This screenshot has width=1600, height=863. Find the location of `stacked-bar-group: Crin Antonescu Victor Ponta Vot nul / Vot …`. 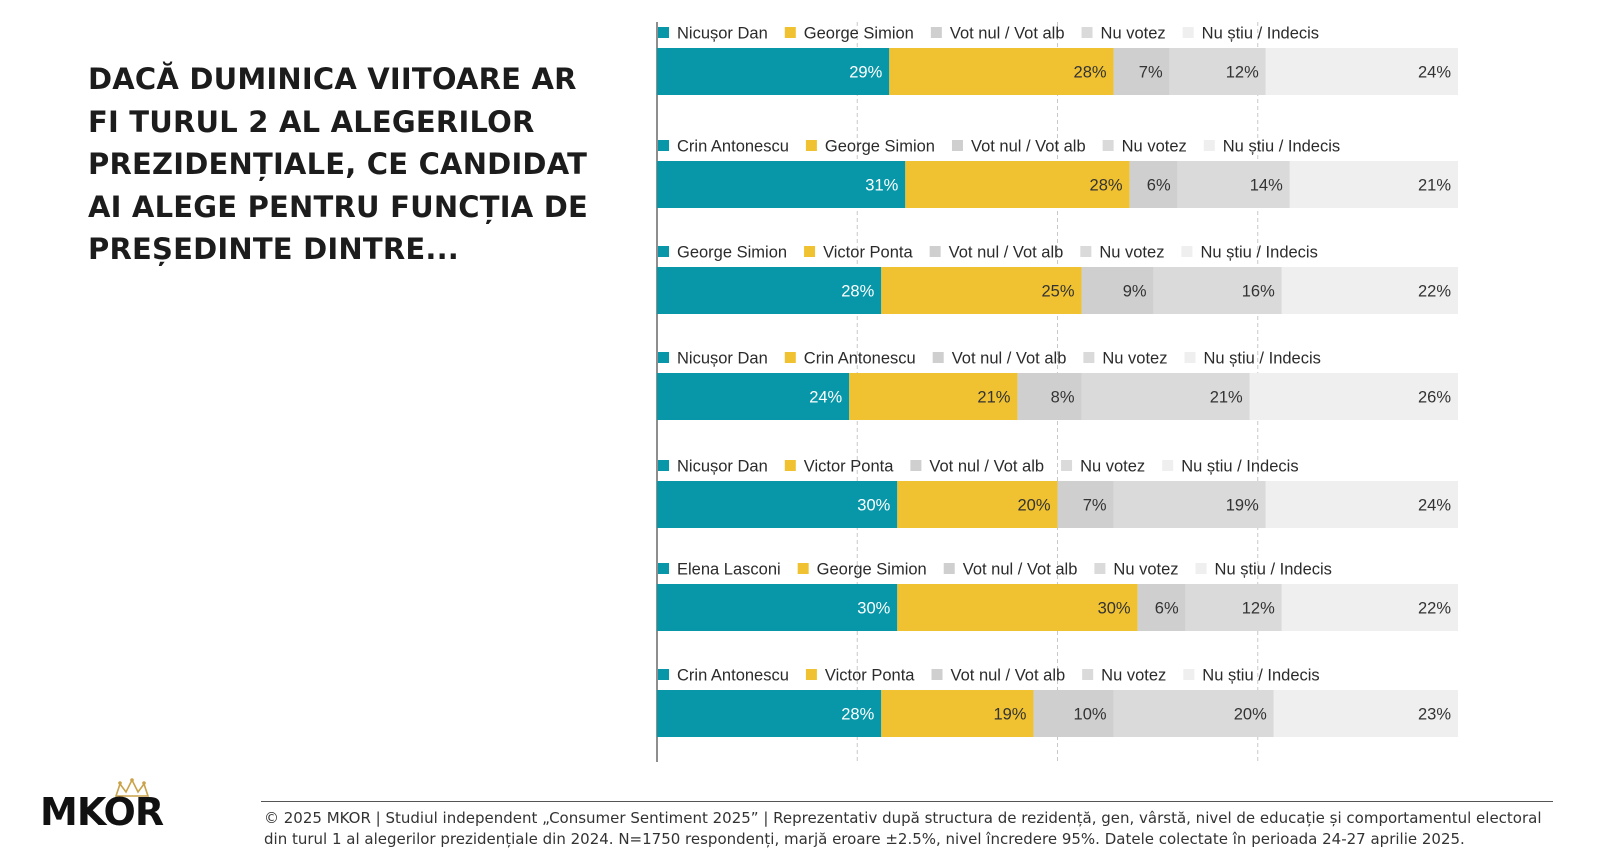

stacked-bar-group: Crin Antonescu Victor Ponta Vot nul / Vot … is located at coordinates (1057, 702).